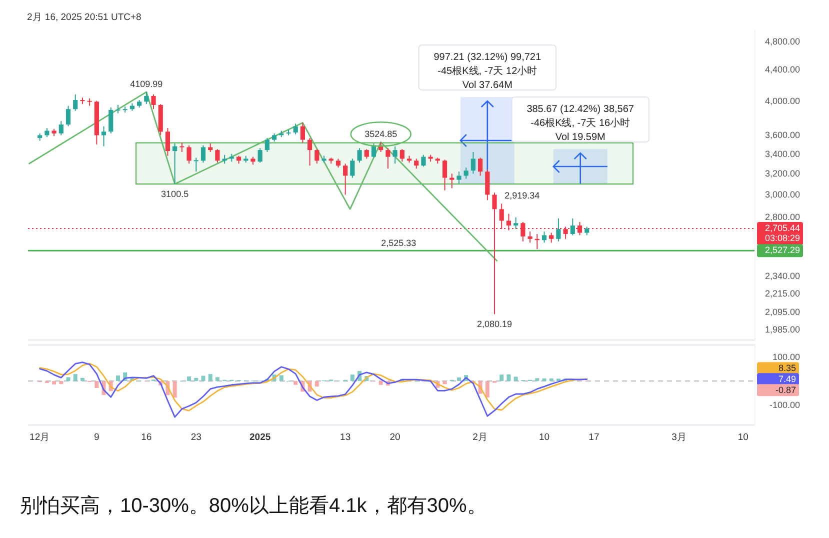 The height and width of the screenshot is (538, 829). What do you see at coordinates (345, 437) in the screenshot?
I see `x-tick-label: 13` at bounding box center [345, 437].